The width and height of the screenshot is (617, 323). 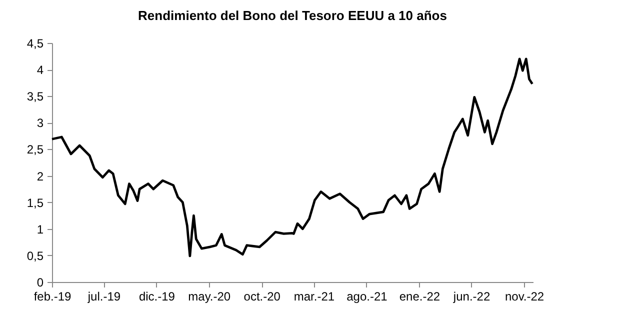 What do you see at coordinates (40, 70) in the screenshot?
I see `y-tick-label: 4` at bounding box center [40, 70].